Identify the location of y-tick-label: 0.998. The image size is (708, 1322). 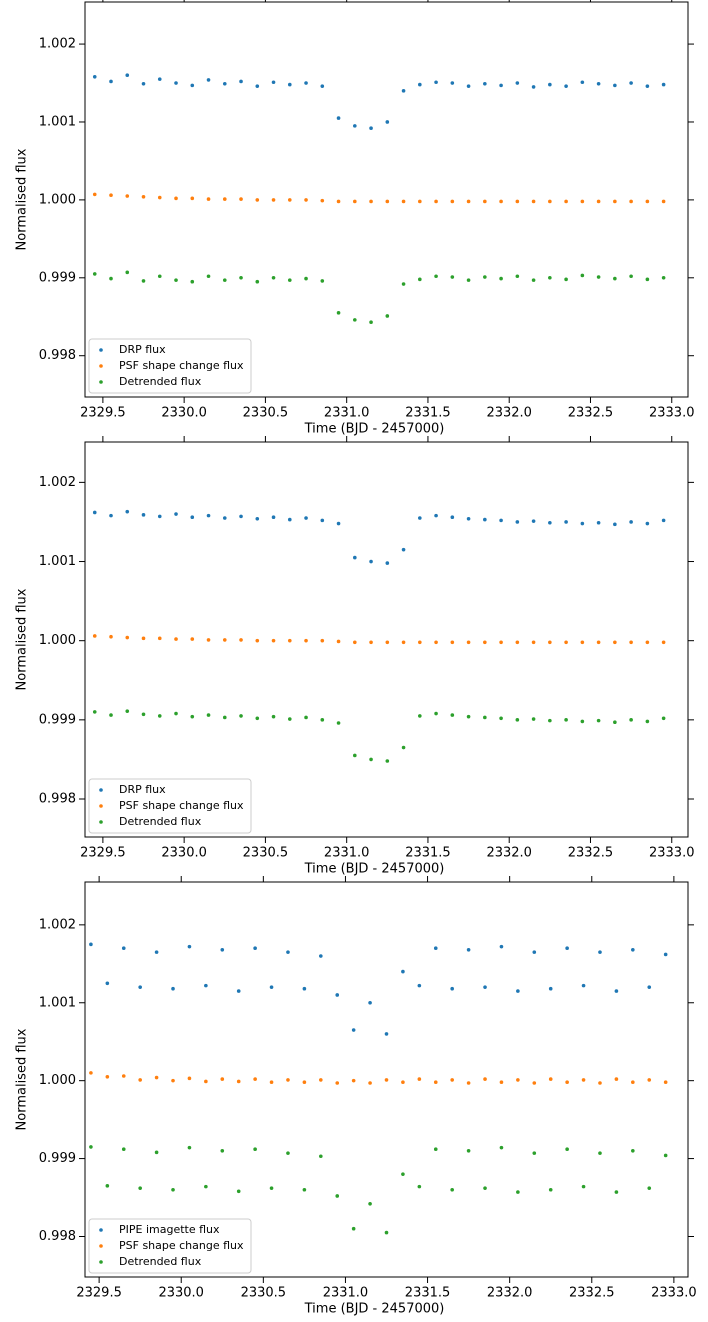
(57, 355).